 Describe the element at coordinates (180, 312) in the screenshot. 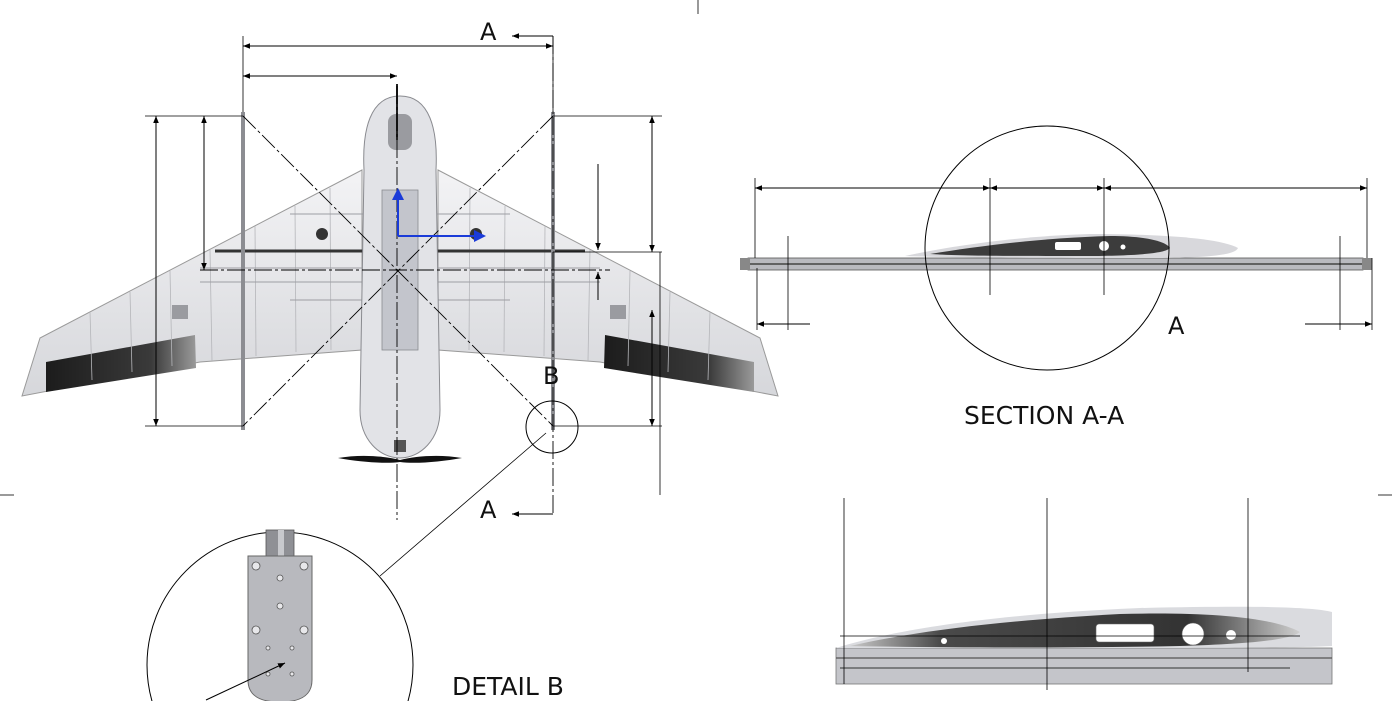

I see `left-servo` at that location.